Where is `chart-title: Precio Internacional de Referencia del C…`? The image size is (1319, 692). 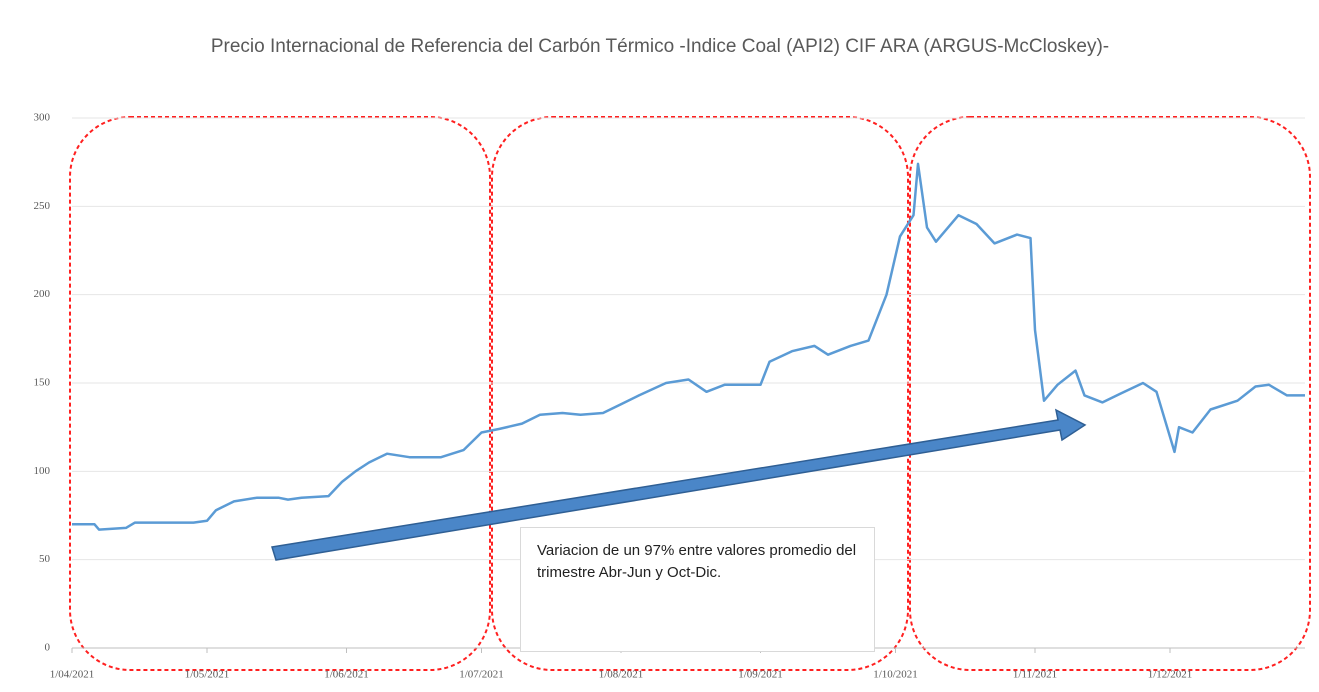
chart-title: Precio Internacional de Referencia del C… is located at coordinates (660, 46).